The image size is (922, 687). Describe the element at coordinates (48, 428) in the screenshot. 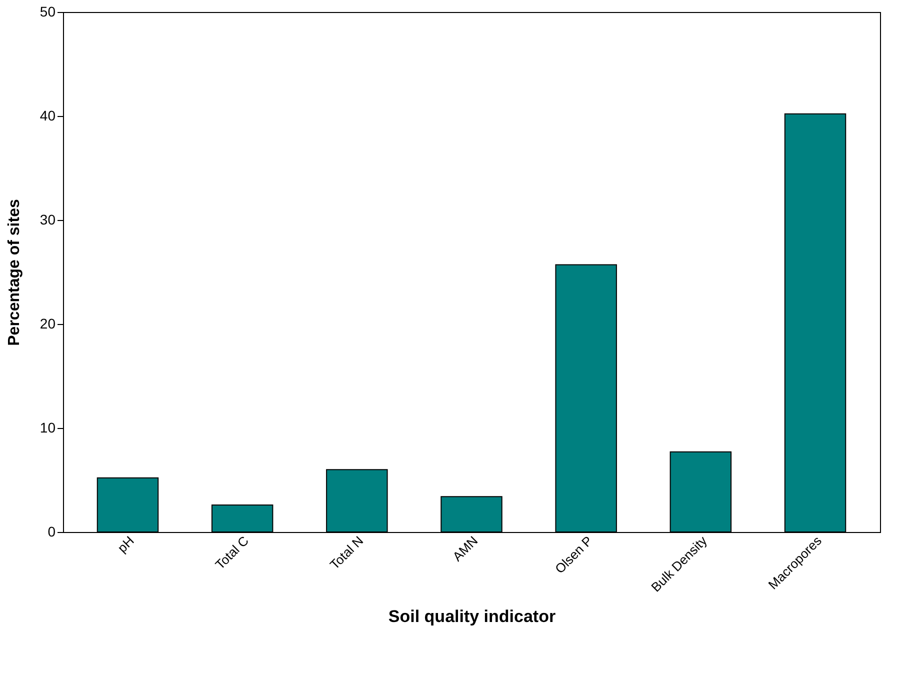

I see `y-tick-label: 10` at that location.